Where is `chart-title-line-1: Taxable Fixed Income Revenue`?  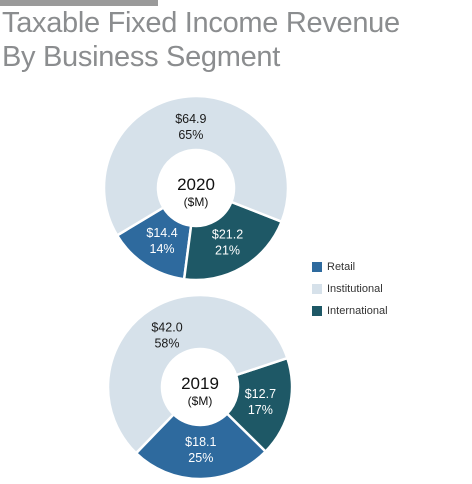
chart-title-line-1: Taxable Fixed Income Revenue is located at coordinates (201, 23).